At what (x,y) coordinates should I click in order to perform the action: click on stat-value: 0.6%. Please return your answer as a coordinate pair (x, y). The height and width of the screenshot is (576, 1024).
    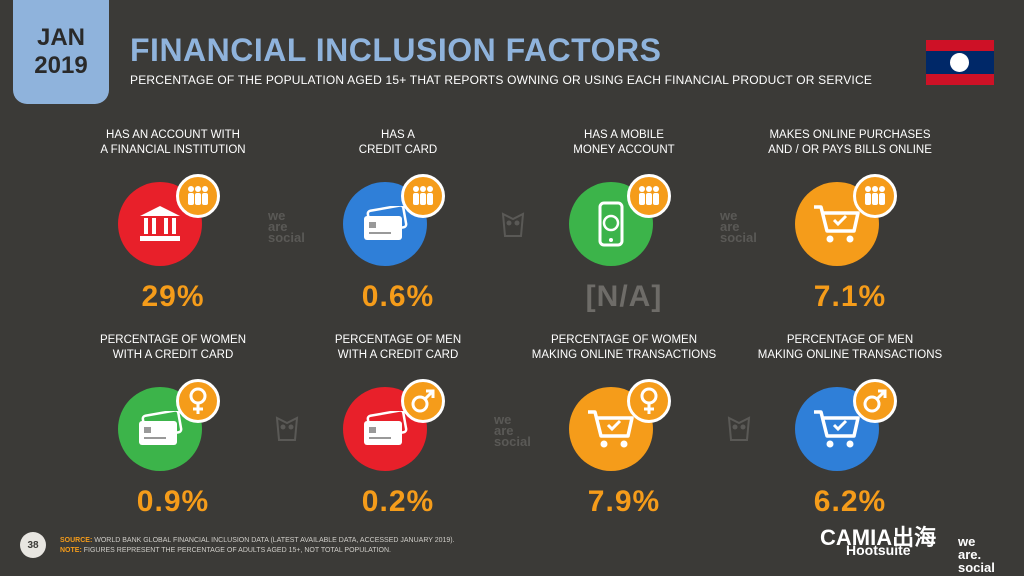
    Looking at the image, I should click on (398, 296).